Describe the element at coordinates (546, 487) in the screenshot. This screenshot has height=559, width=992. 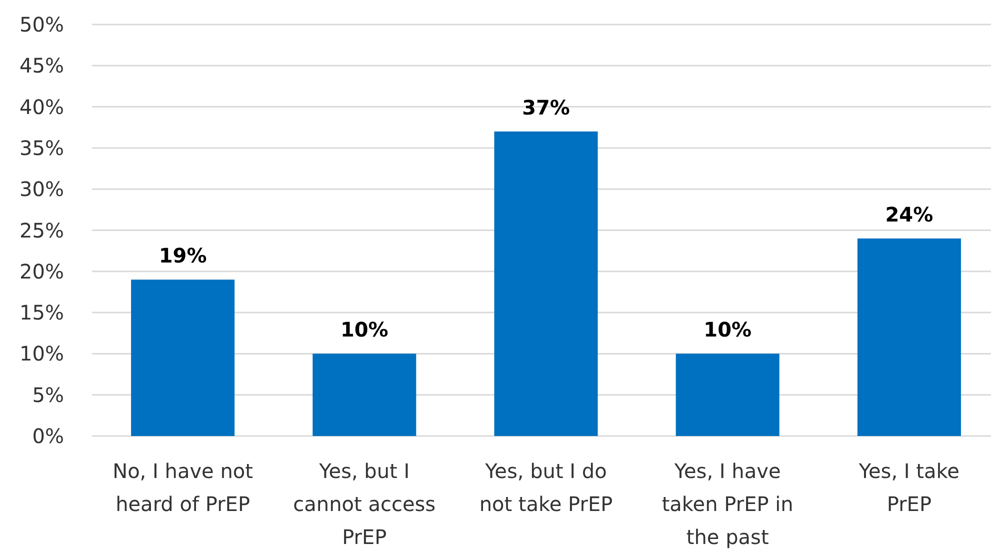
I see `x-tick-label: Yes, but I do not take PrEP` at that location.